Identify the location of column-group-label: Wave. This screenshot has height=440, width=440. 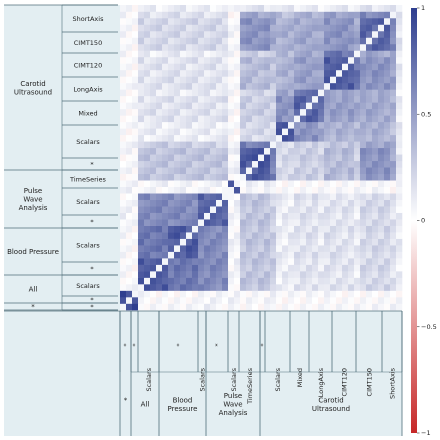
(232, 405).